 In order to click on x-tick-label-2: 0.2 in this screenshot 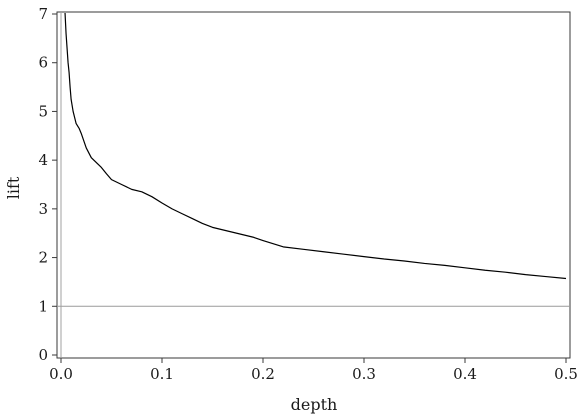, I will do `click(263, 374)`.